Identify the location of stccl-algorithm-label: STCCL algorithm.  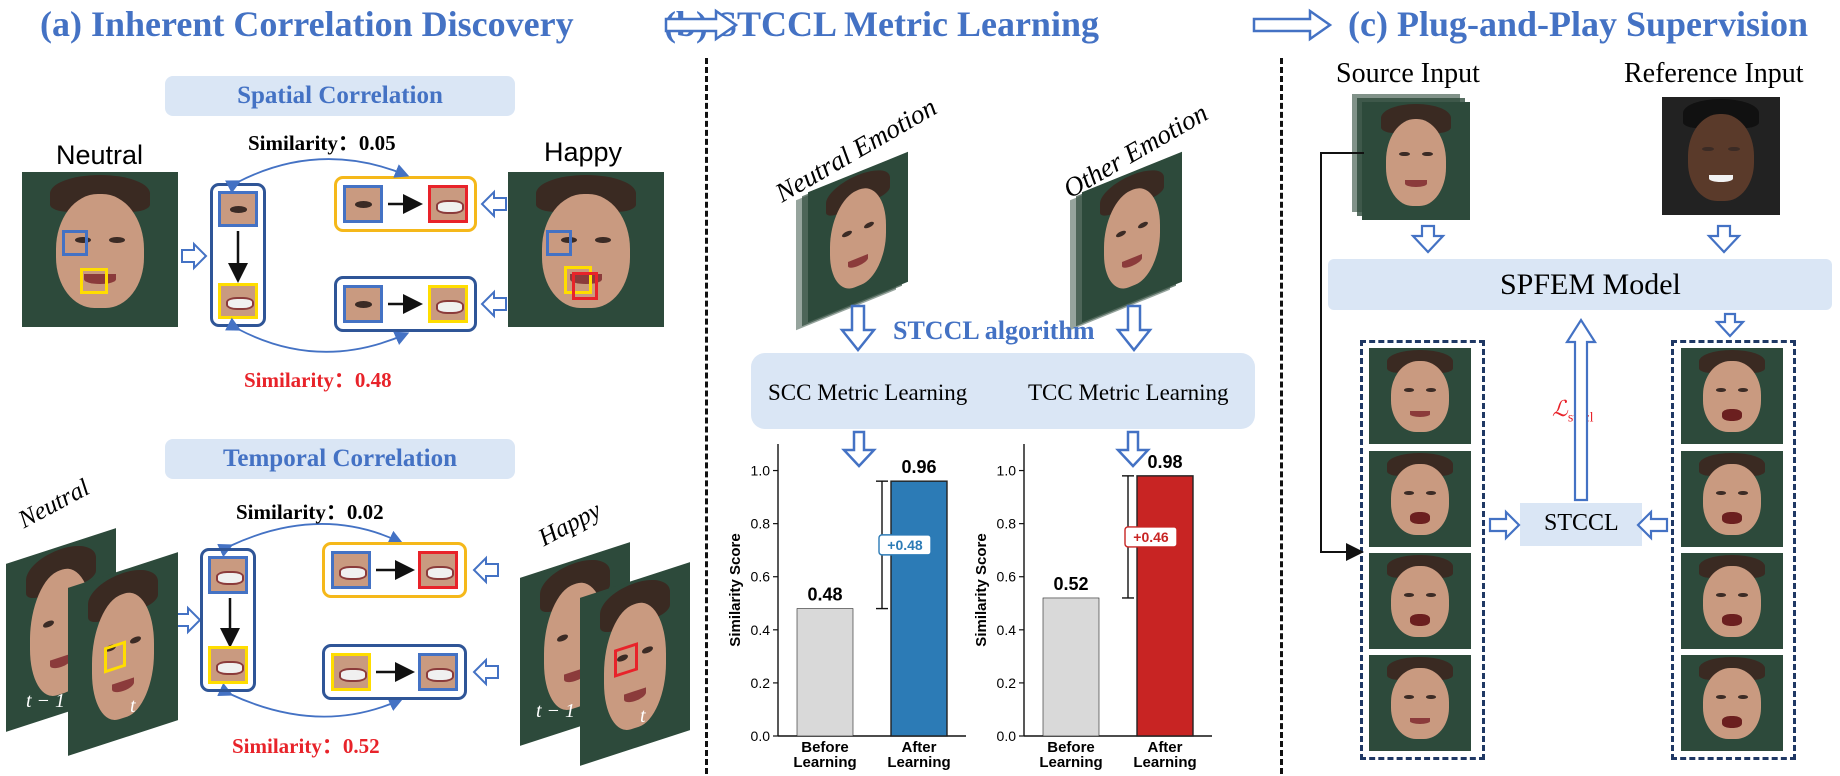
(994, 330).